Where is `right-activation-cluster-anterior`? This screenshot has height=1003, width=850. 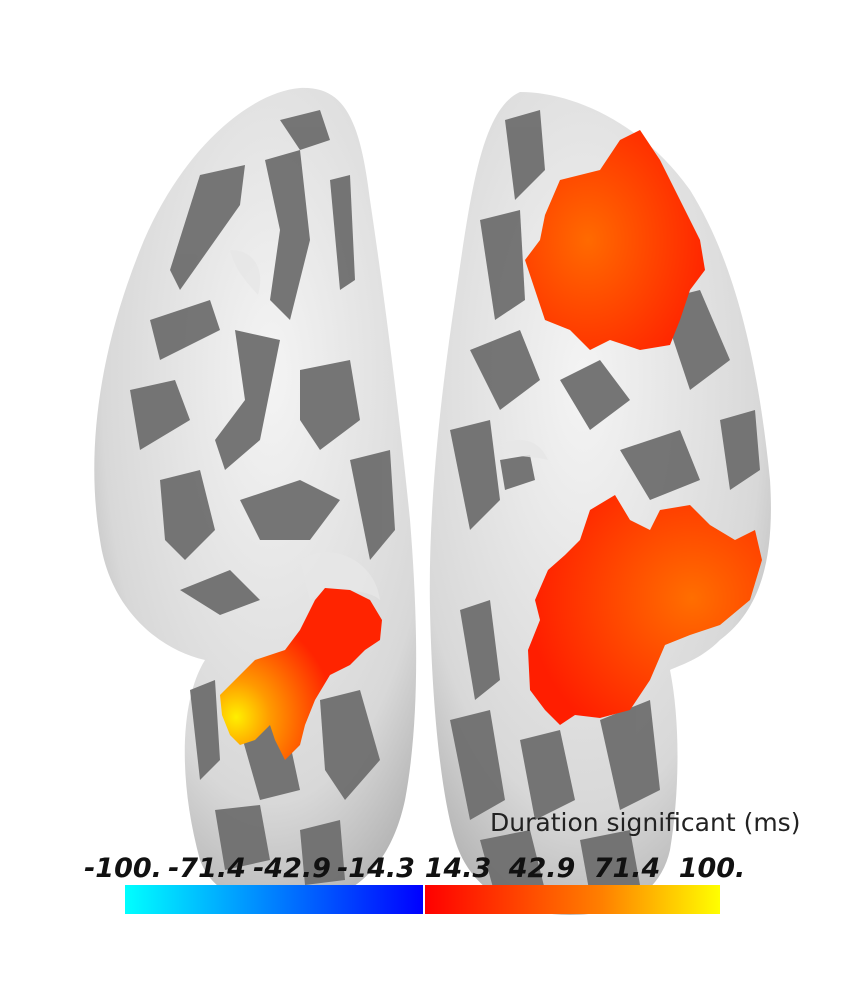
right-activation-cluster-anterior is located at coordinates (615, 240).